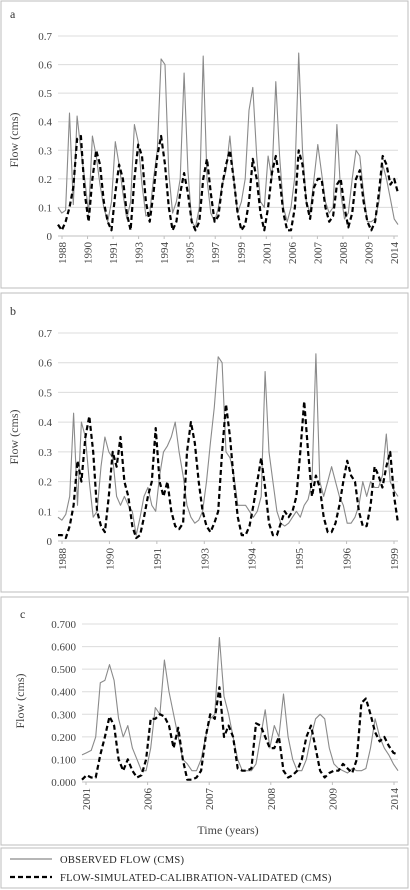 The height and width of the screenshot is (890, 410). Describe the element at coordinates (63, 670) in the screenshot. I see `y-tick-label: 0.500` at that location.